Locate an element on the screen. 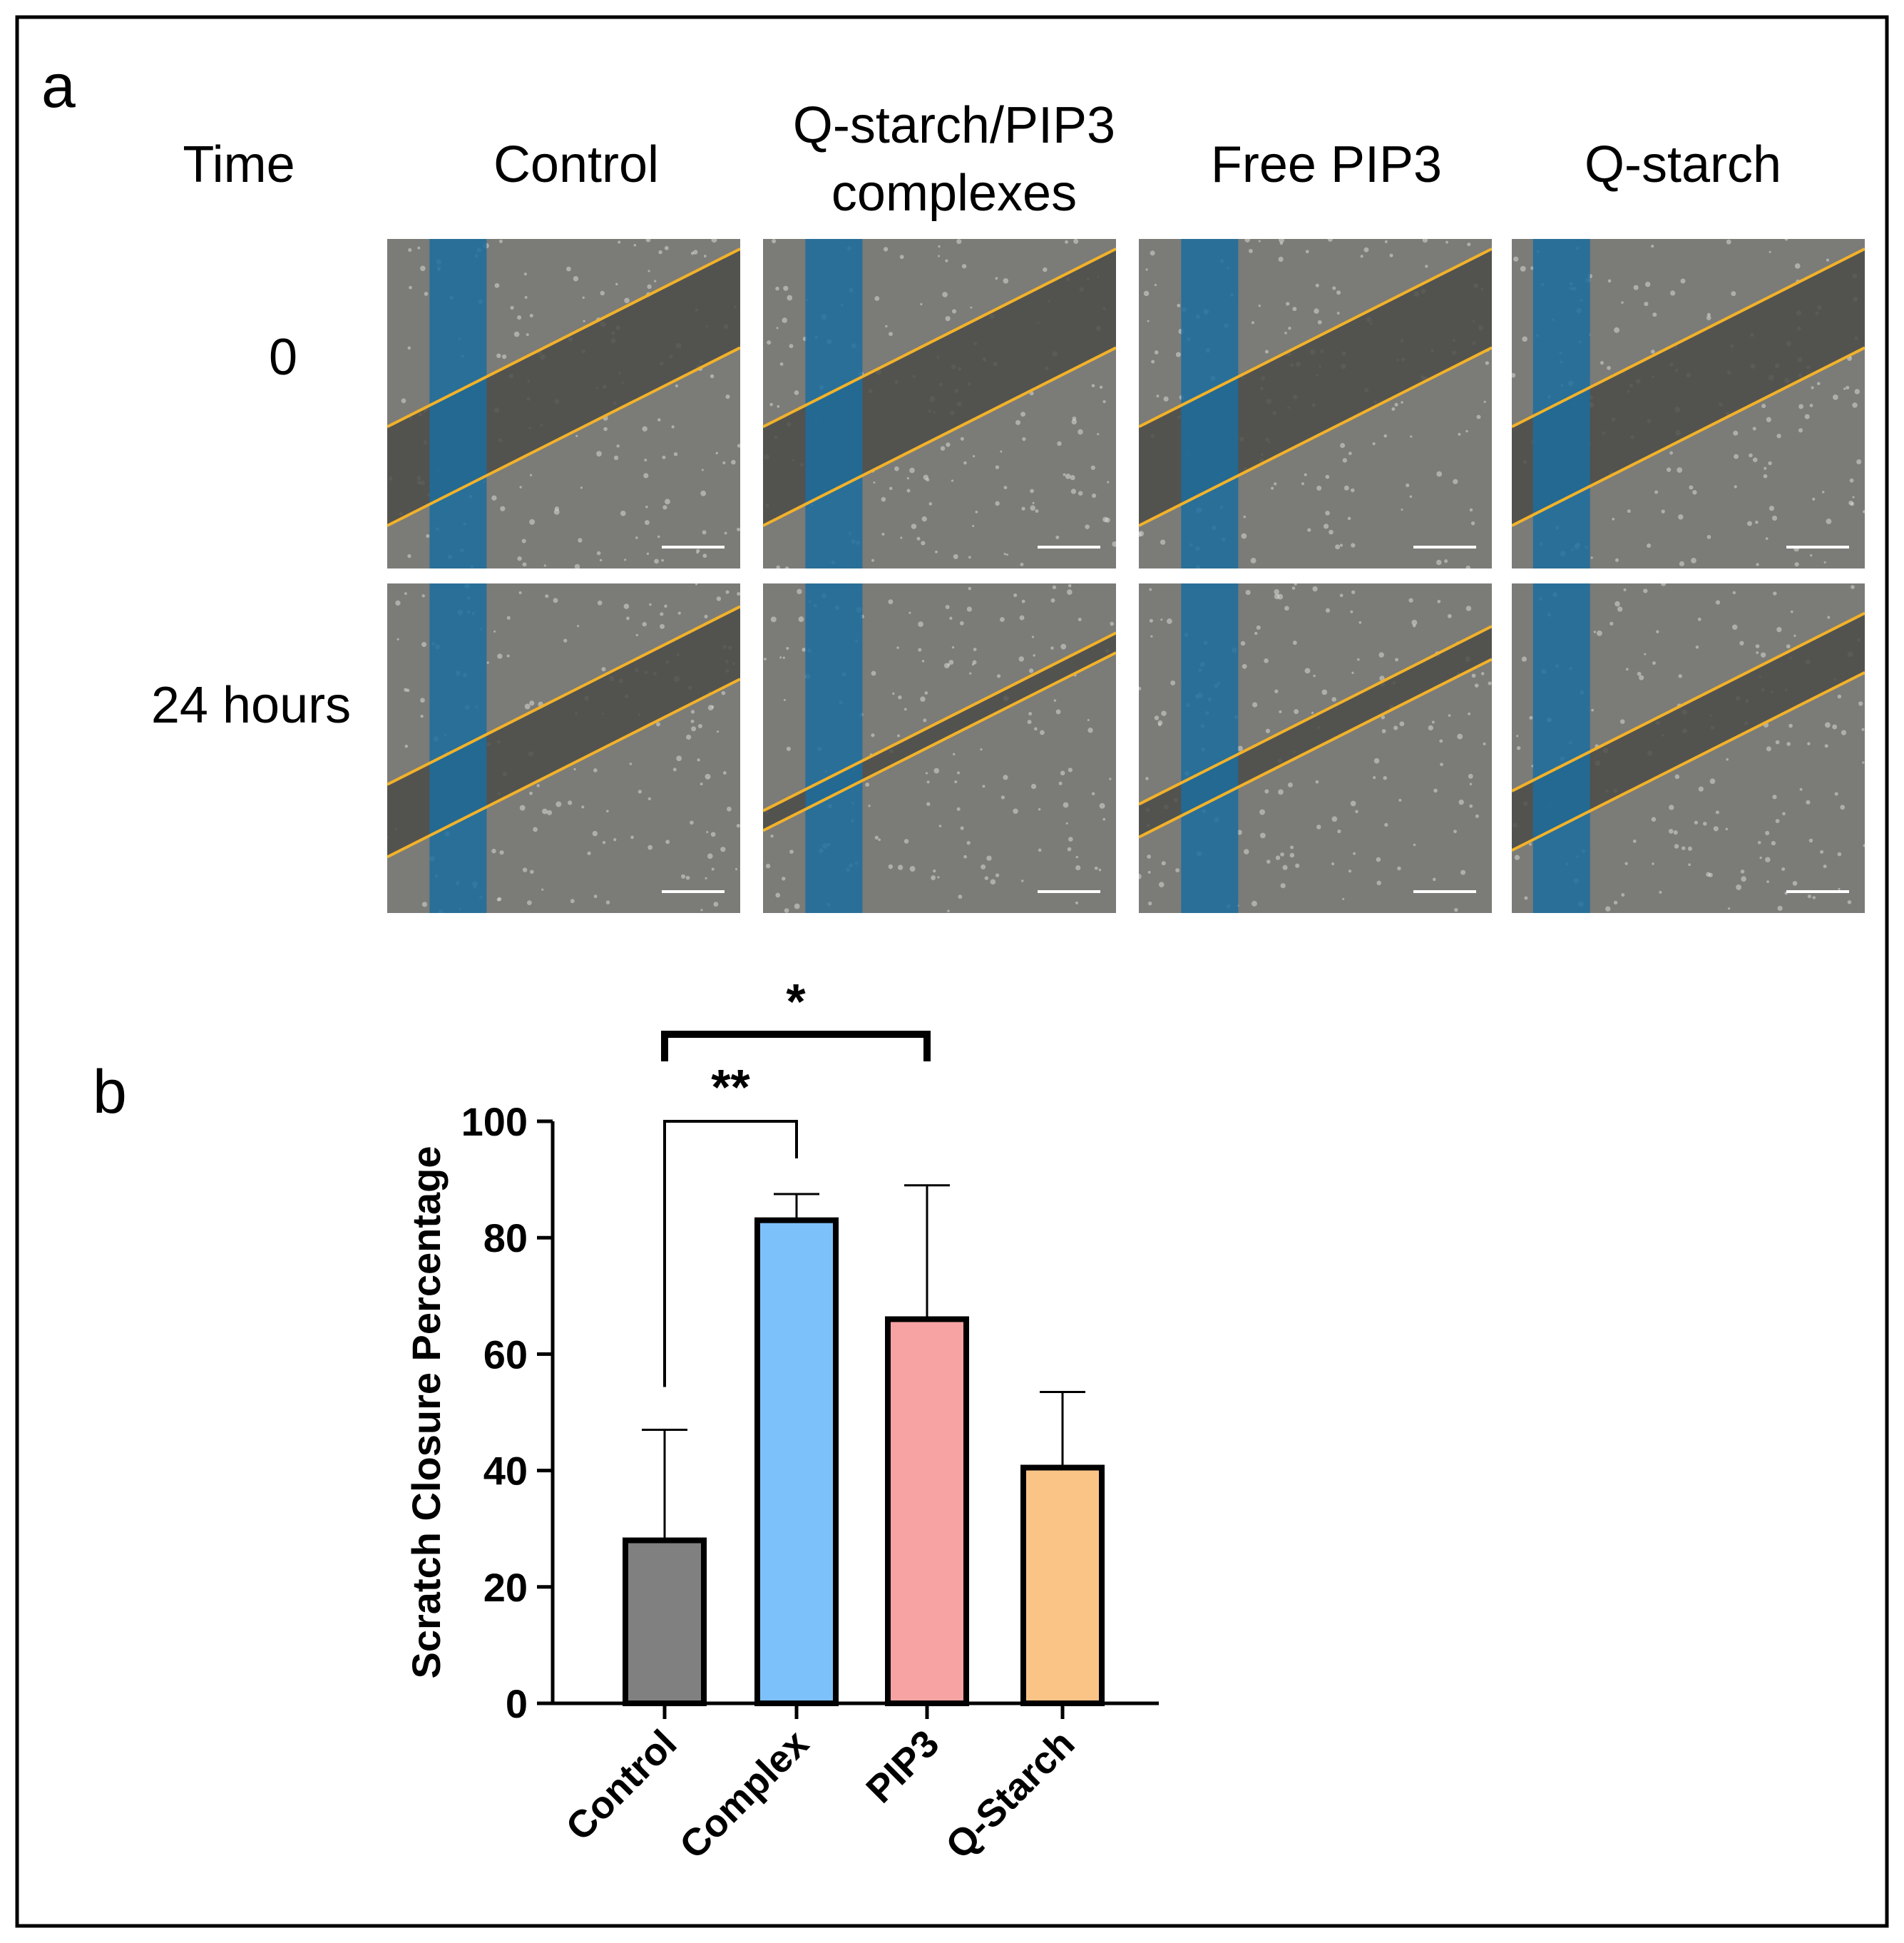 The height and width of the screenshot is (1943, 1904). micrograph-q-starch-pip3-complexes-t0 is located at coordinates (939, 403).